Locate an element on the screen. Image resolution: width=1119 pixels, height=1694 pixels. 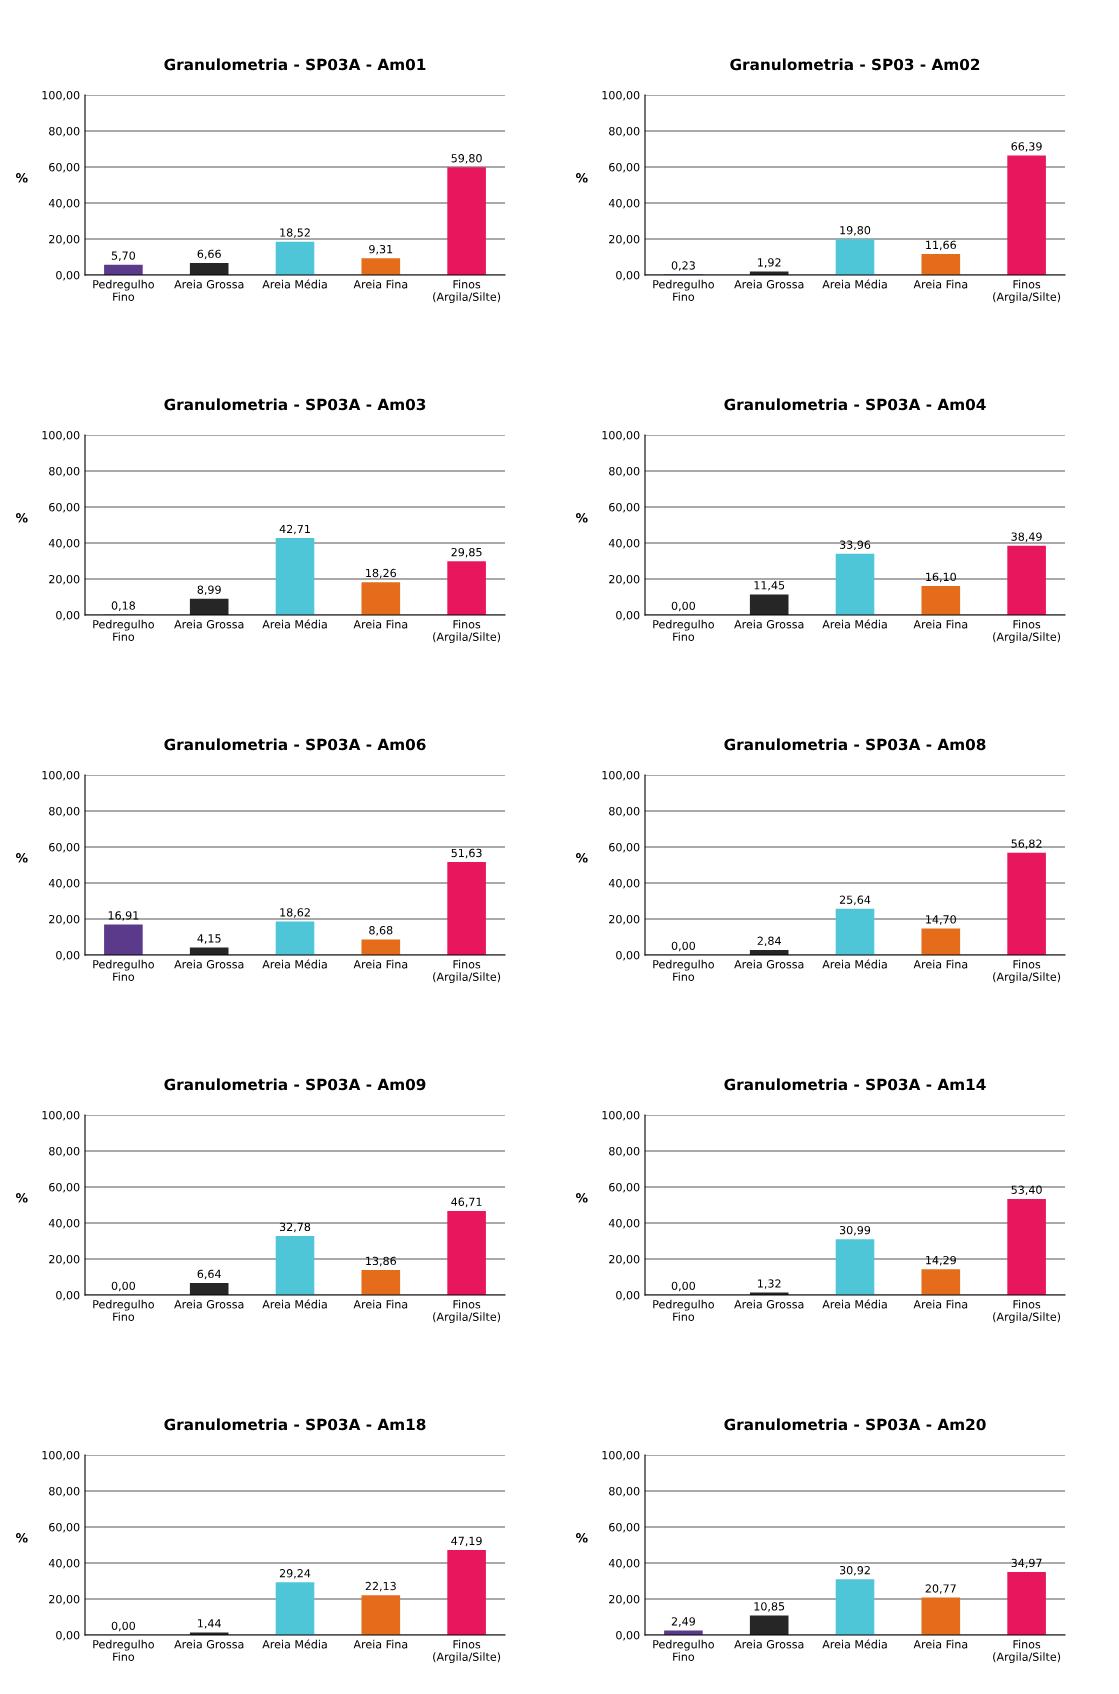
data-label: 30,92 is located at coordinates (854, 1571).